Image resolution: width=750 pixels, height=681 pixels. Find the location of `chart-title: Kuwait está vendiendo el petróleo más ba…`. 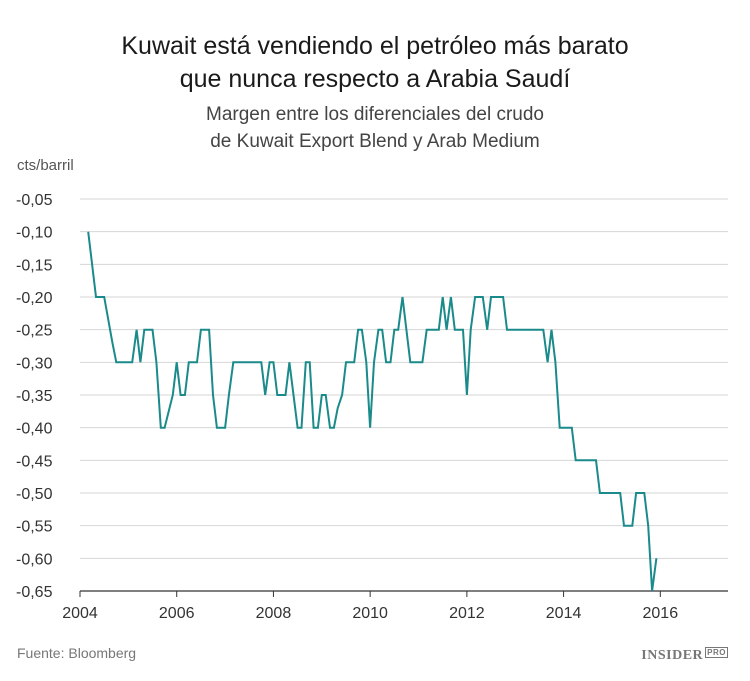

chart-title: Kuwait está vendiendo el petróleo más ba… is located at coordinates (375, 63).